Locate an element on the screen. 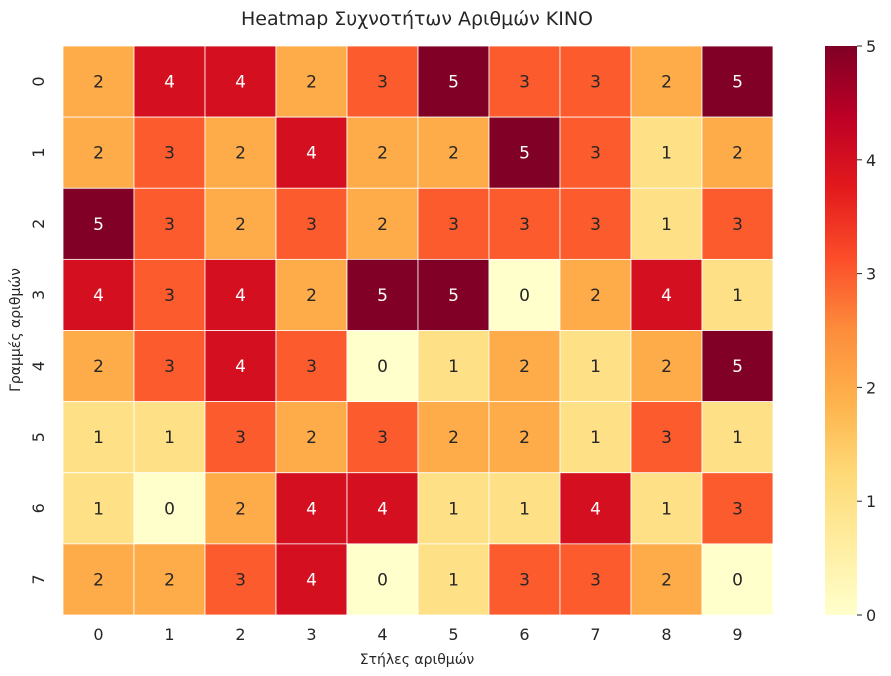 This screenshot has width=891, height=676. colorbar-tick-label: 5 is located at coordinates (871, 46).